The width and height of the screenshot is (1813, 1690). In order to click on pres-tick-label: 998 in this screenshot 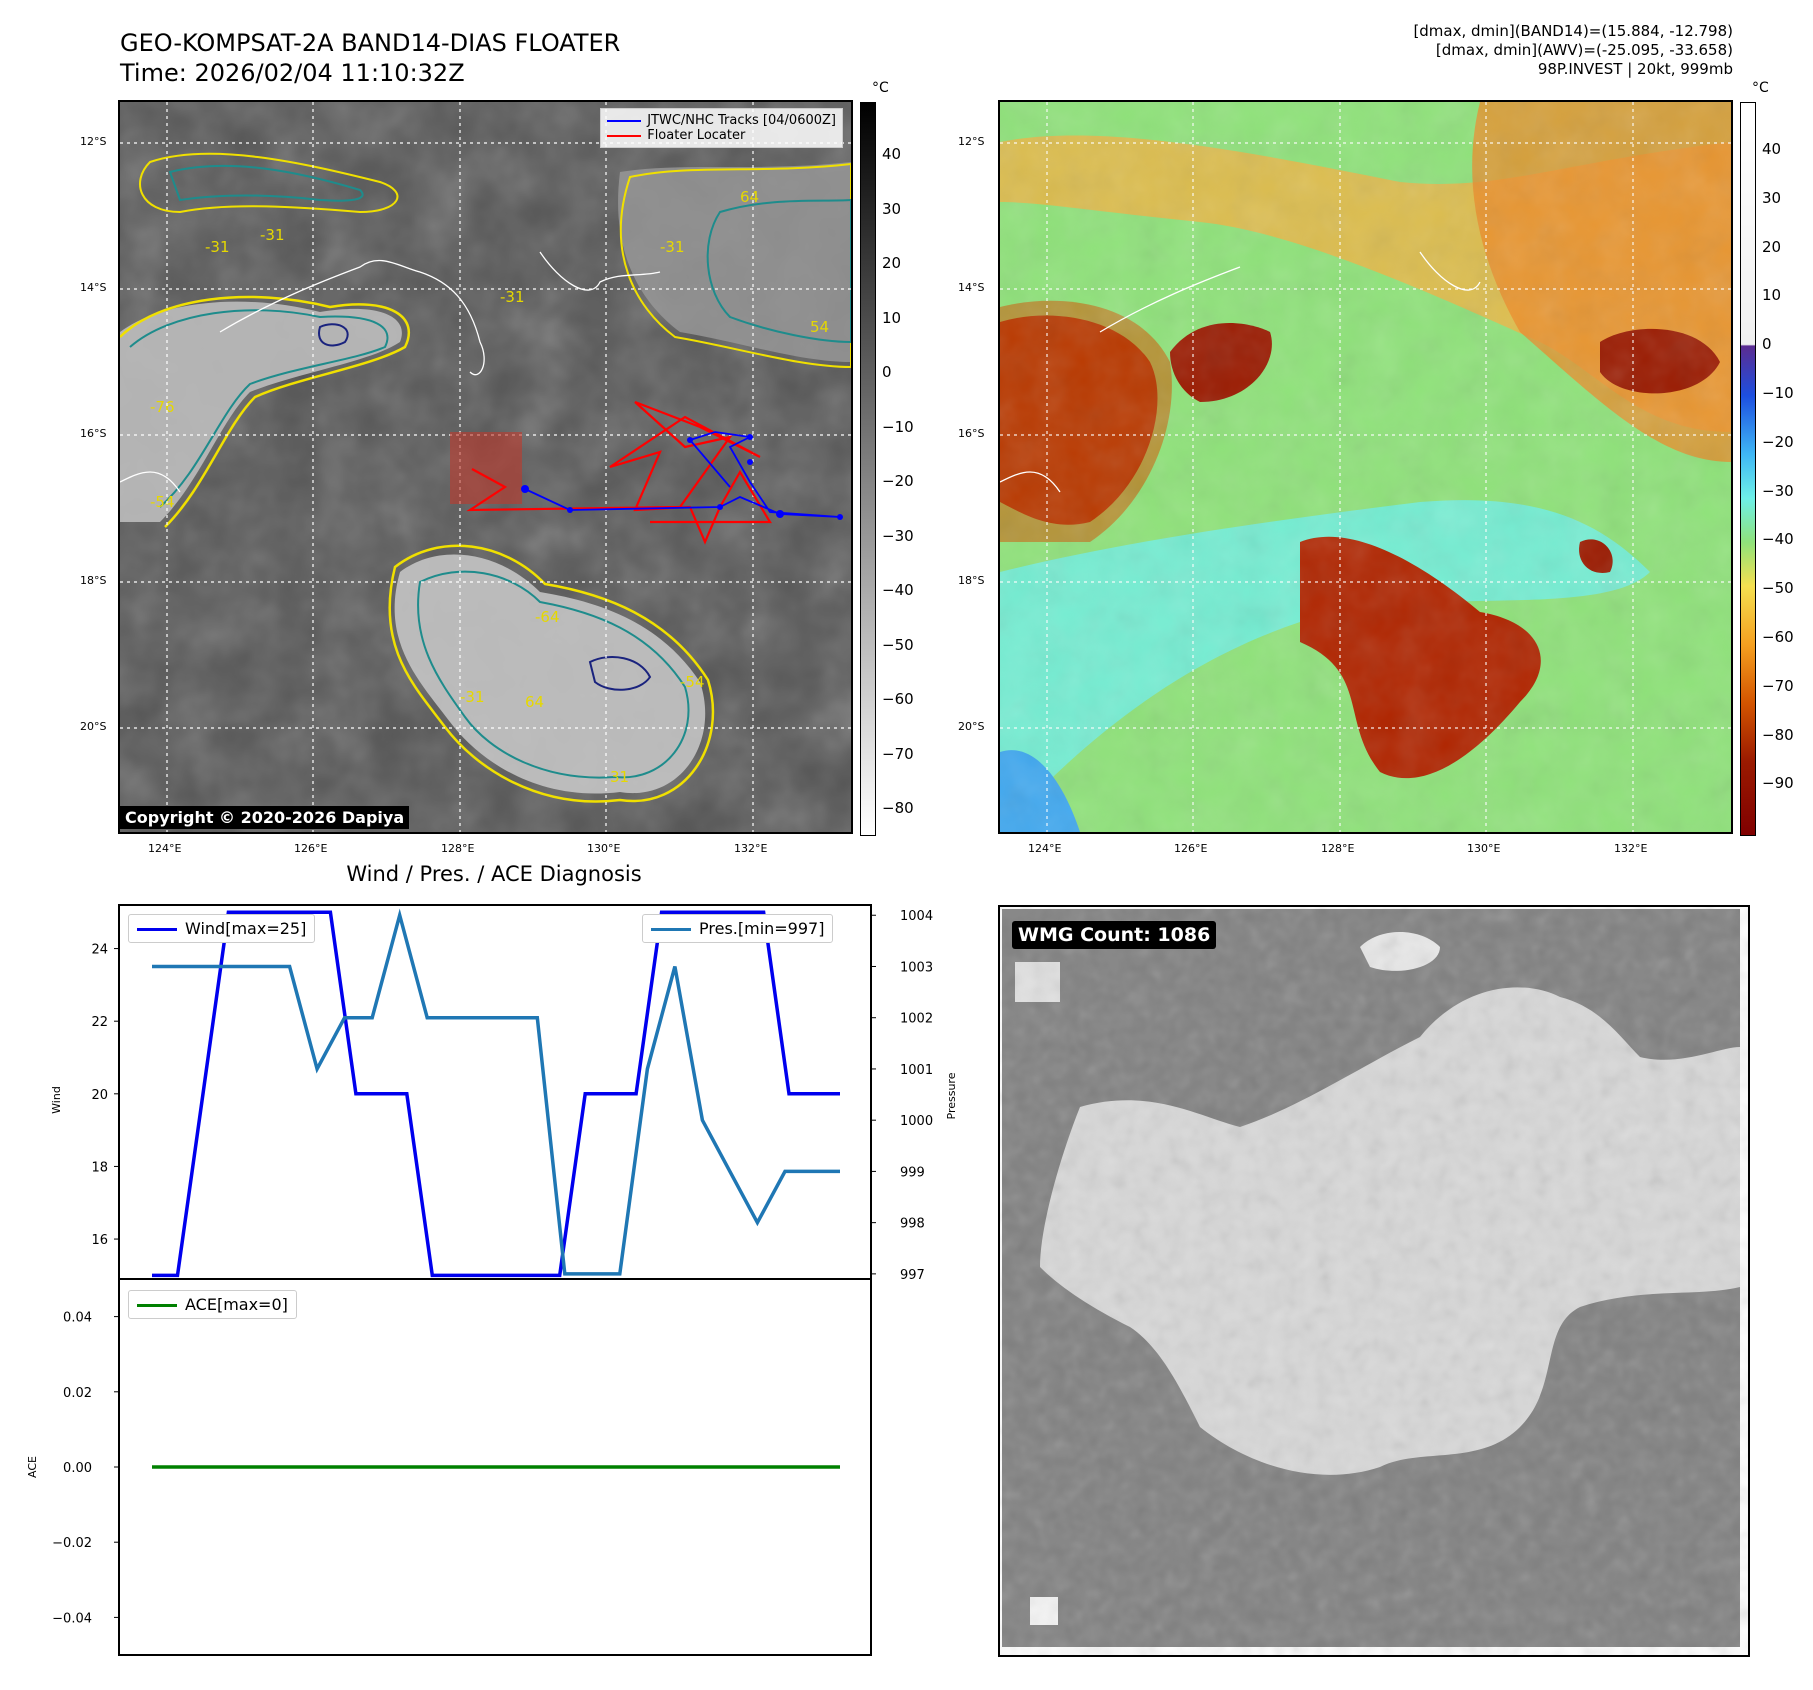, I will do `click(912, 1224)`.